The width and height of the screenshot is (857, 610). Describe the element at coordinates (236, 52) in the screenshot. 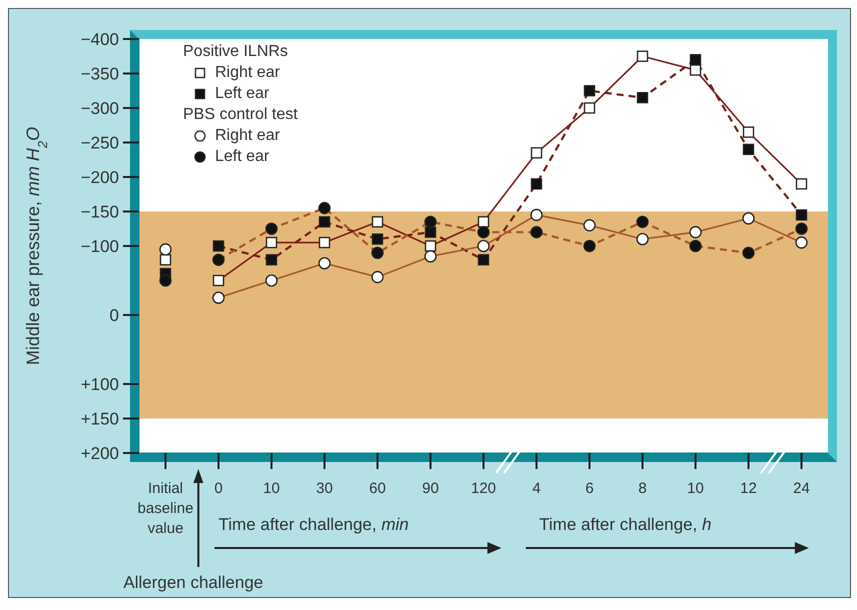

I see `annotation: Positive ILNRs` at that location.